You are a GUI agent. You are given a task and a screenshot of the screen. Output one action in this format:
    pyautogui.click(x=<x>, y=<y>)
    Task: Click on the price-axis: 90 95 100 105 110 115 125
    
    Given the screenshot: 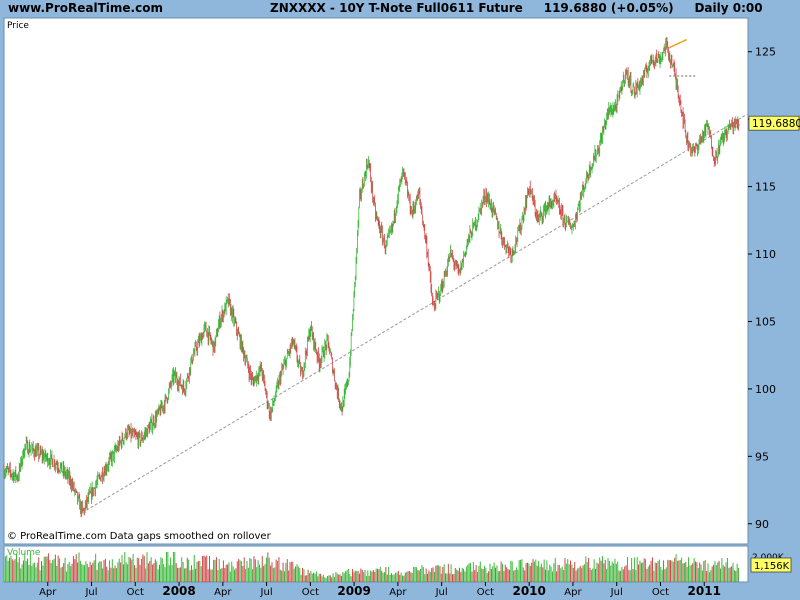 What is the action you would take?
    pyautogui.click(x=762, y=288)
    